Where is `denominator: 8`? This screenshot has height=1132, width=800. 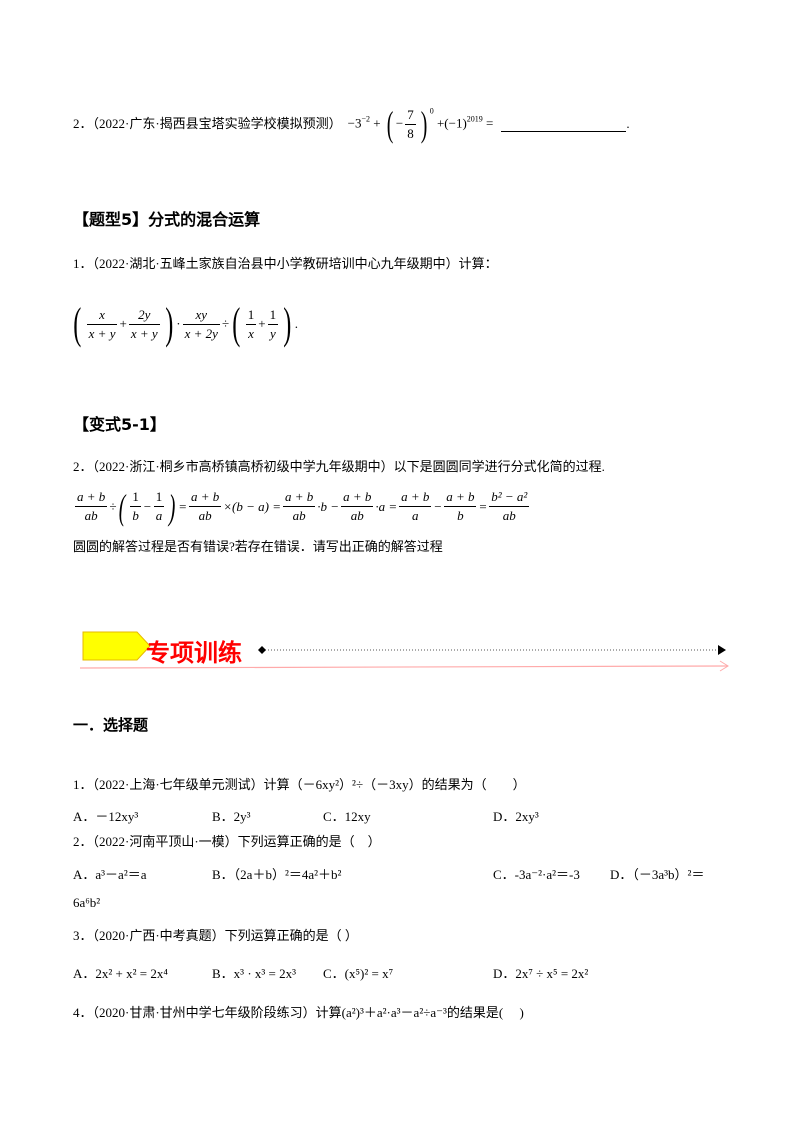
denominator: 8 is located at coordinates (410, 133).